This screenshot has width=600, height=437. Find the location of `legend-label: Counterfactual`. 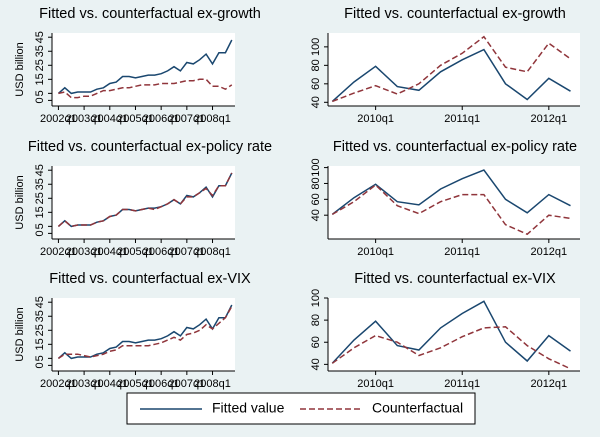

legend-label: Counterfactual is located at coordinates (417, 408).